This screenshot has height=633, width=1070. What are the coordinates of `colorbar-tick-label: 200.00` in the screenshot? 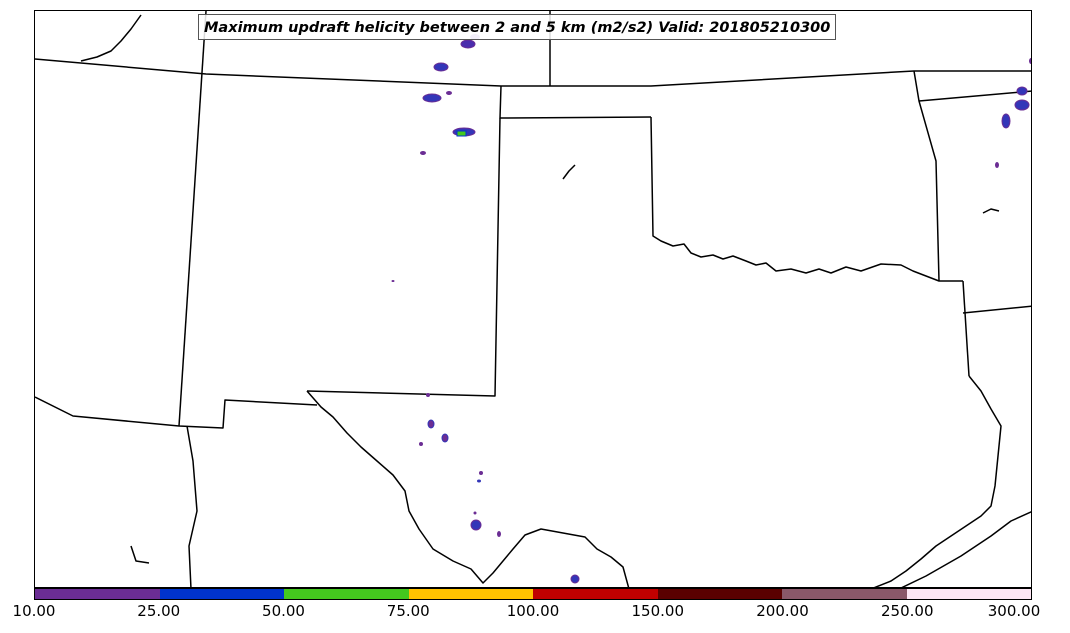 It's located at (782, 611).